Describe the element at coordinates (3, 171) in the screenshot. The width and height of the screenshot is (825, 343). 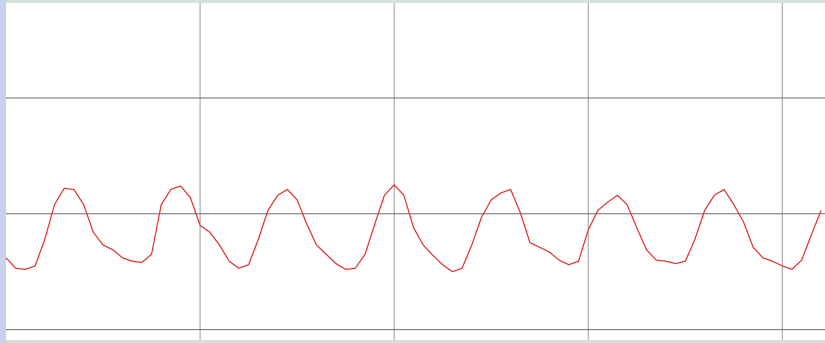
I see `left-strip` at that location.